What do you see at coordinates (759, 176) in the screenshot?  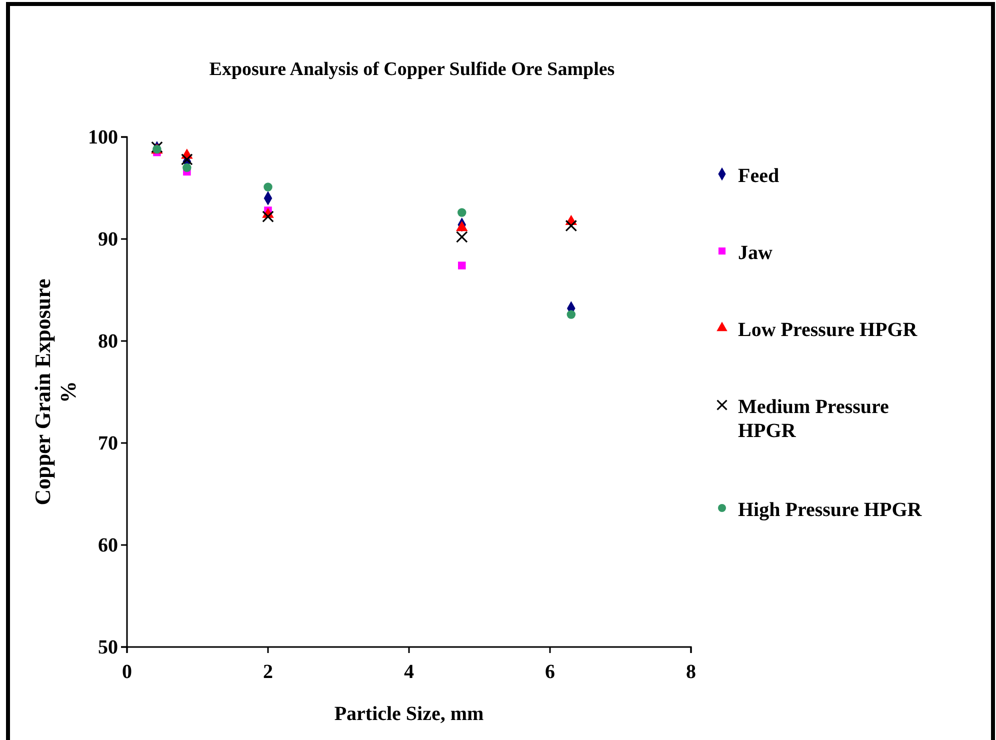 I see `legend-label: Feed` at bounding box center [759, 176].